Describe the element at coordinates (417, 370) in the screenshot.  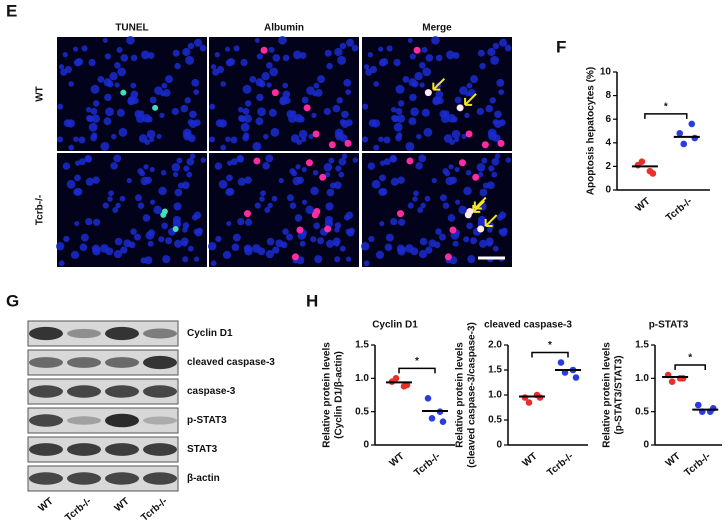
I see `significance-bracket` at that location.